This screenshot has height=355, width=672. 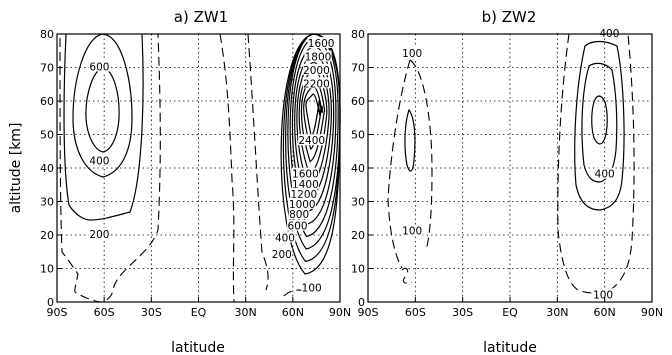 What do you see at coordinates (47, 135) in the screenshot?
I see `y-tick-label: 50` at bounding box center [47, 135].